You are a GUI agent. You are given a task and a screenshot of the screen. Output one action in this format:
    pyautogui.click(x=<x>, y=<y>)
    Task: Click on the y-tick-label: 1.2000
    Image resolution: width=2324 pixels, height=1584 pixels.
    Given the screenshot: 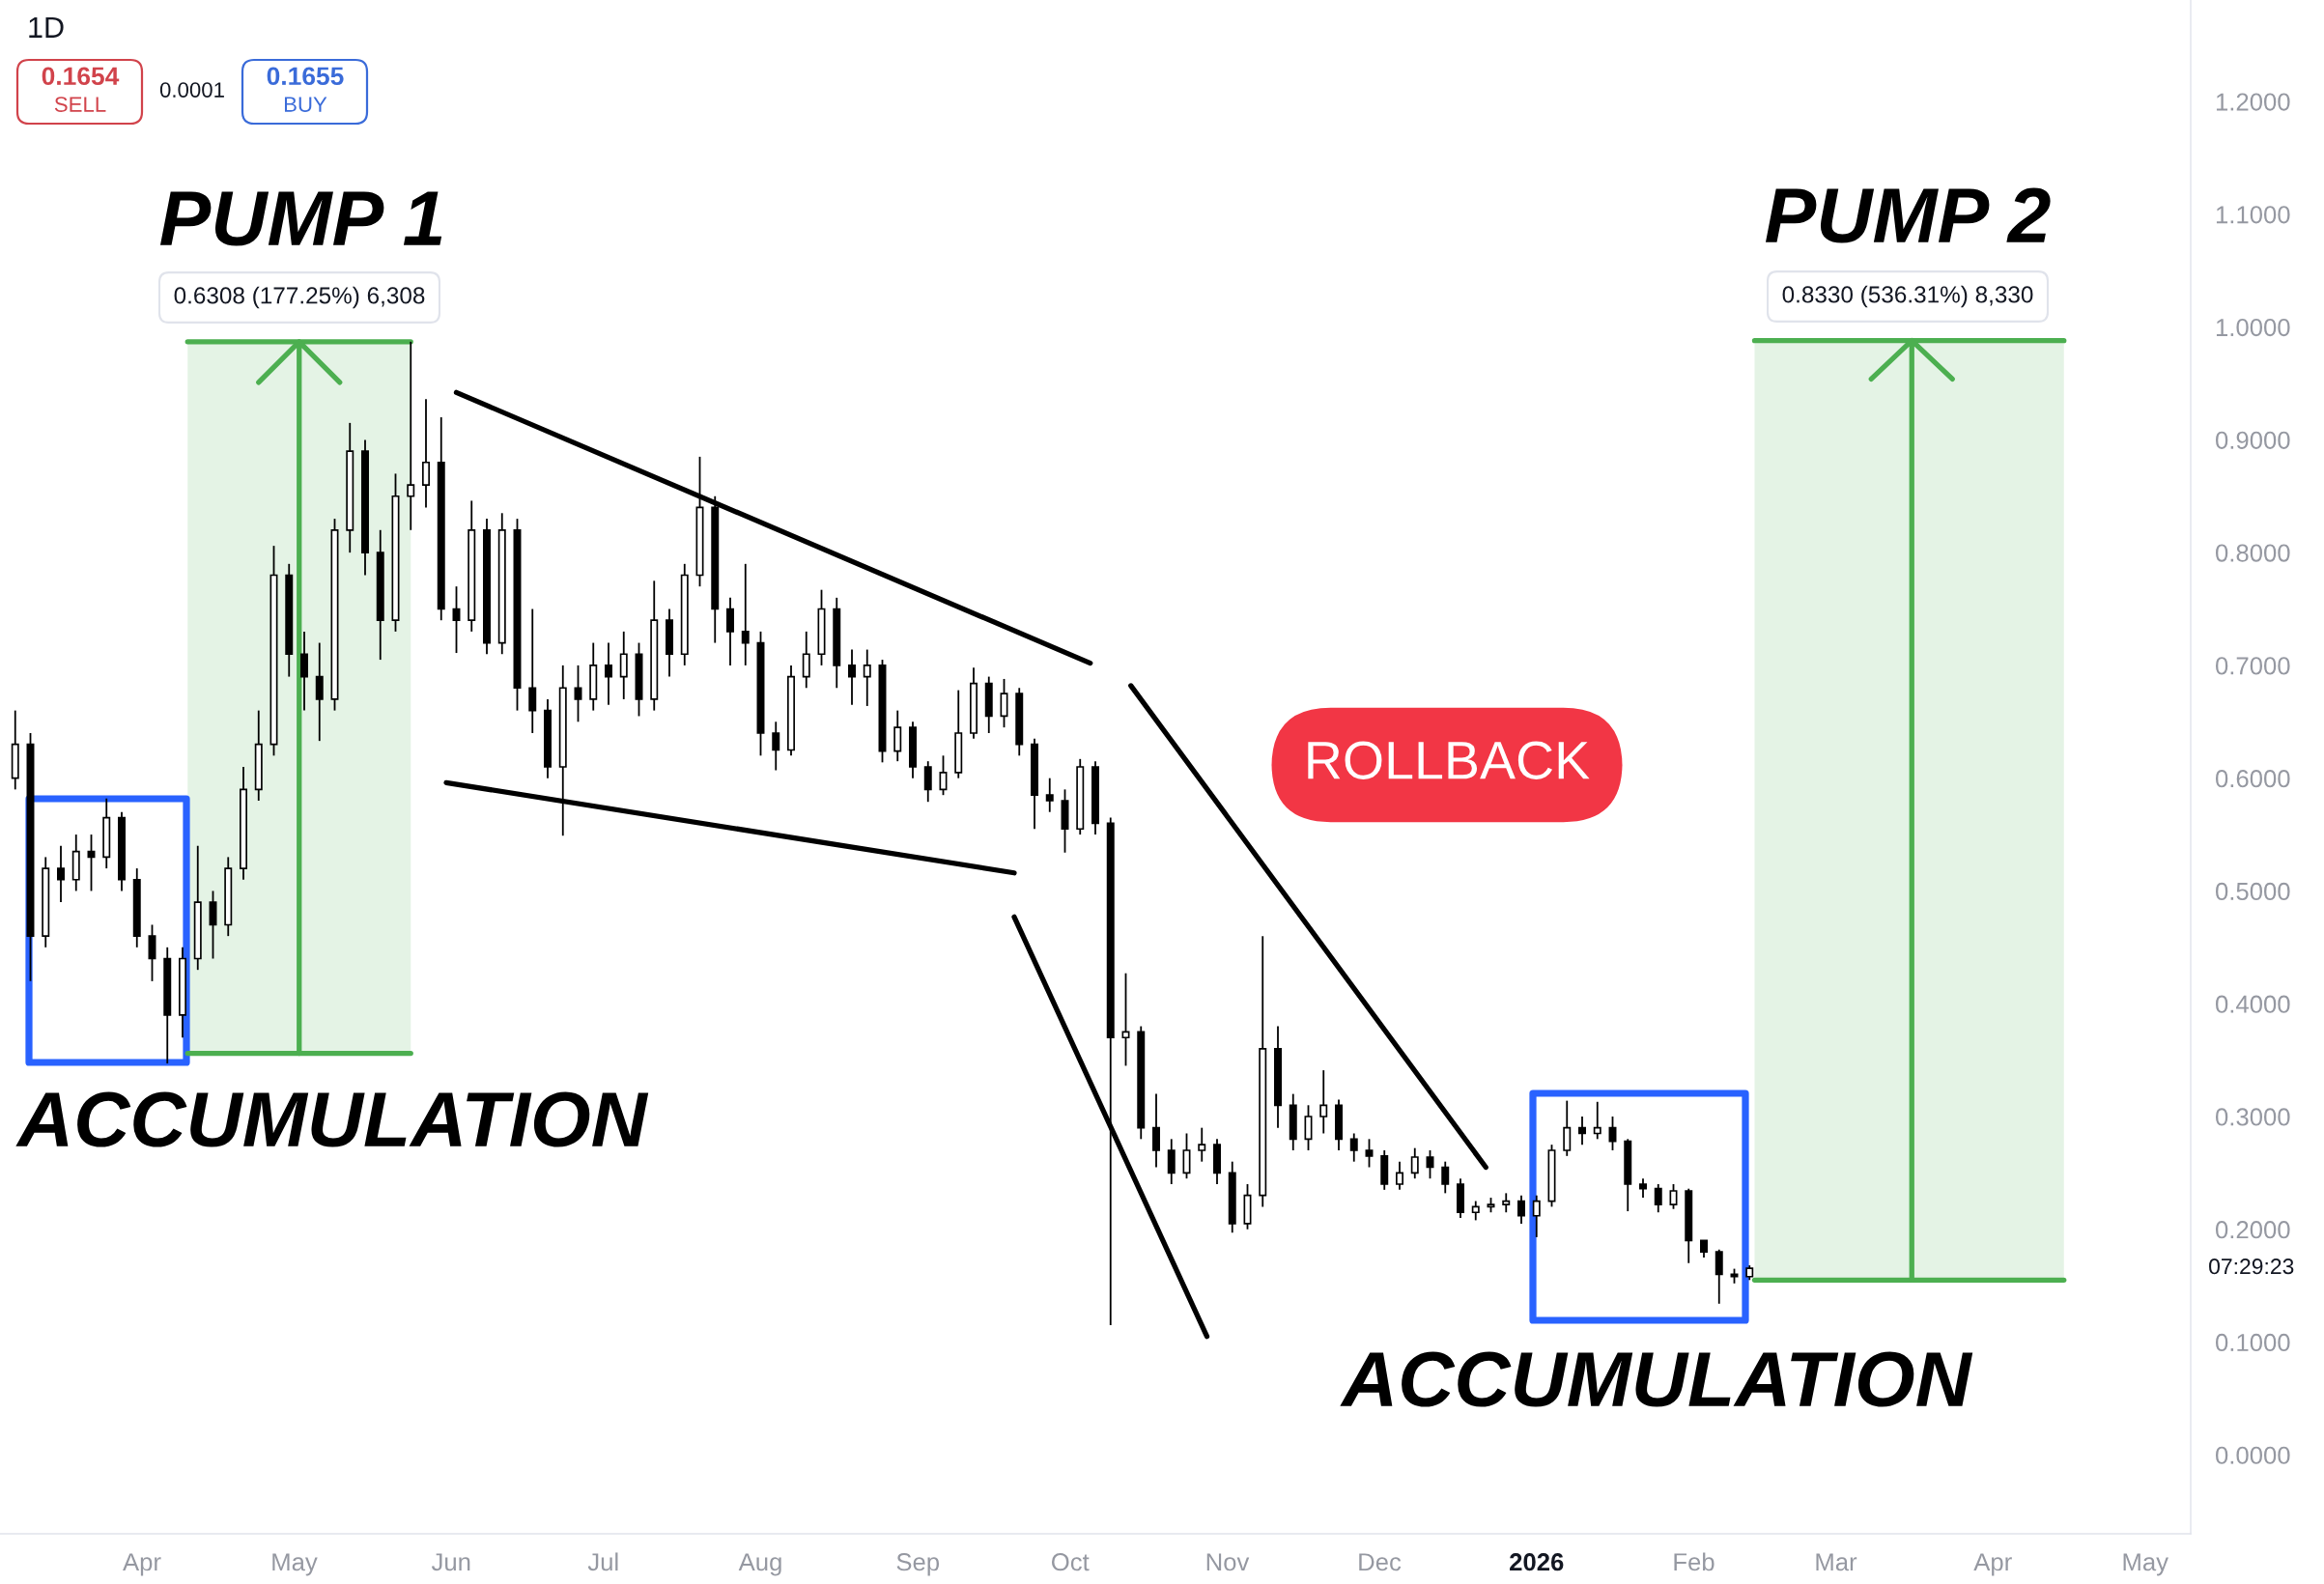 What is the action you would take?
    pyautogui.click(x=2253, y=102)
    